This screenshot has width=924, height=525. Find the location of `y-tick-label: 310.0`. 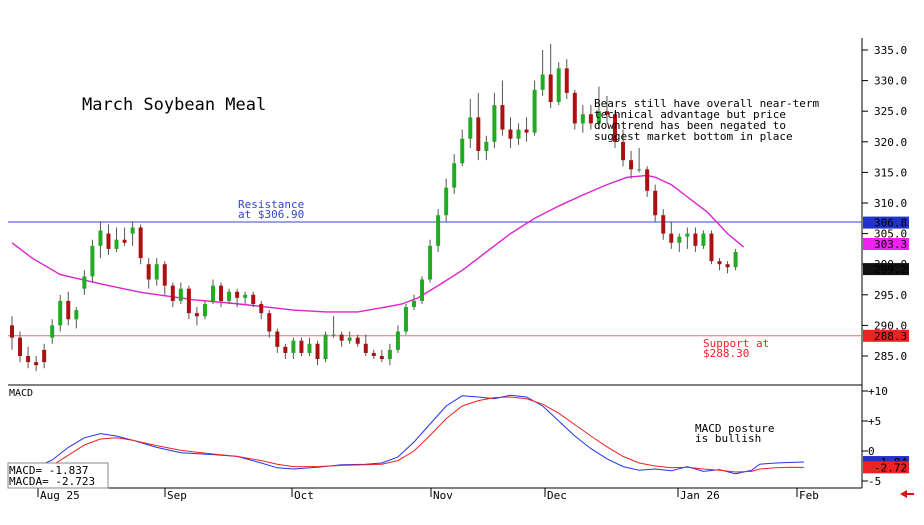

y-tick-label: 310.0 is located at coordinates (890, 203).